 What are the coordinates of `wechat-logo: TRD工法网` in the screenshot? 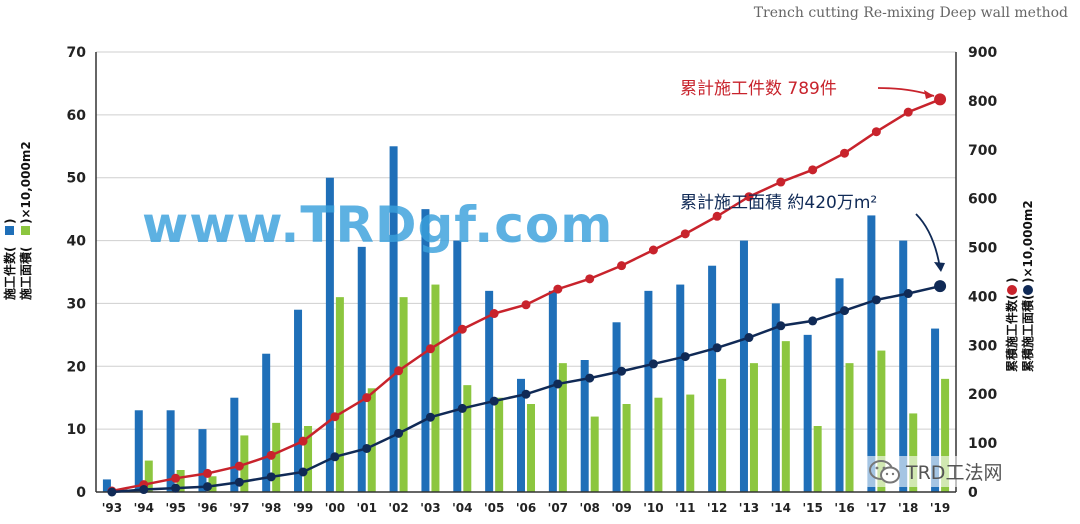 It's located at (935, 471).